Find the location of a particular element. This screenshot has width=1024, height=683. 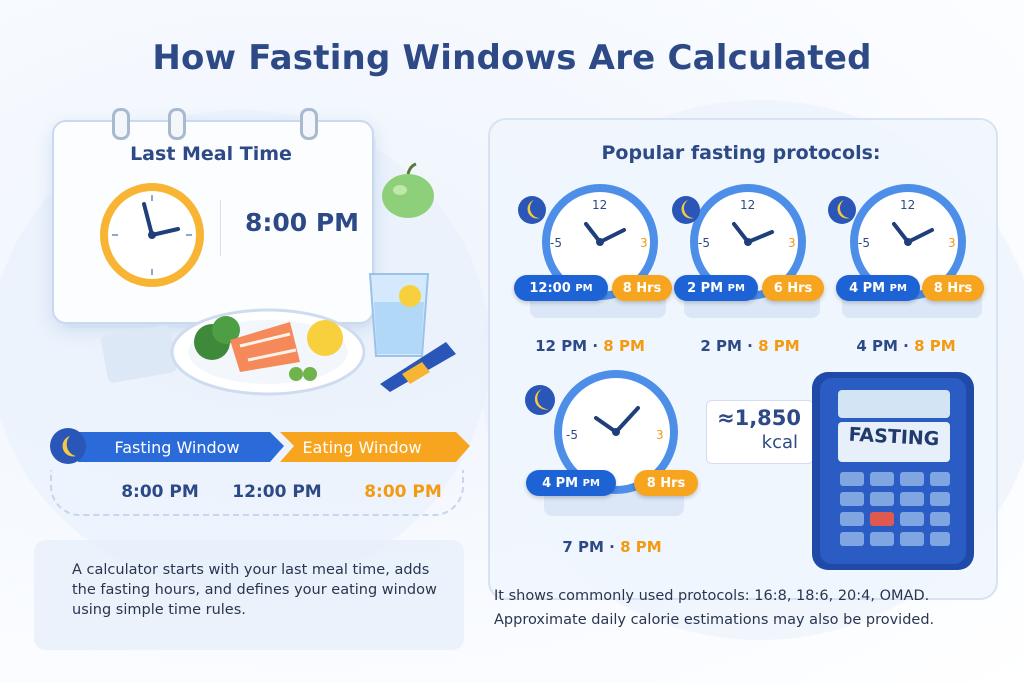

protocol-clock-4: -5 3 is located at coordinates (606, 446).